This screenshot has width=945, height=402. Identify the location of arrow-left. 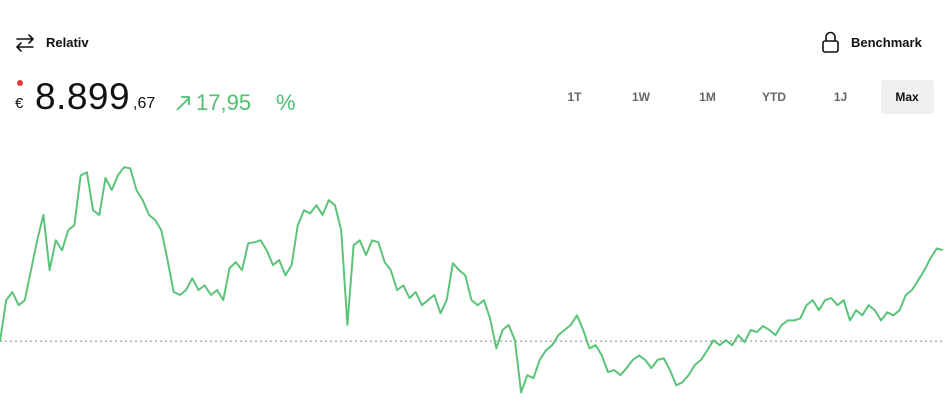
(25, 47).